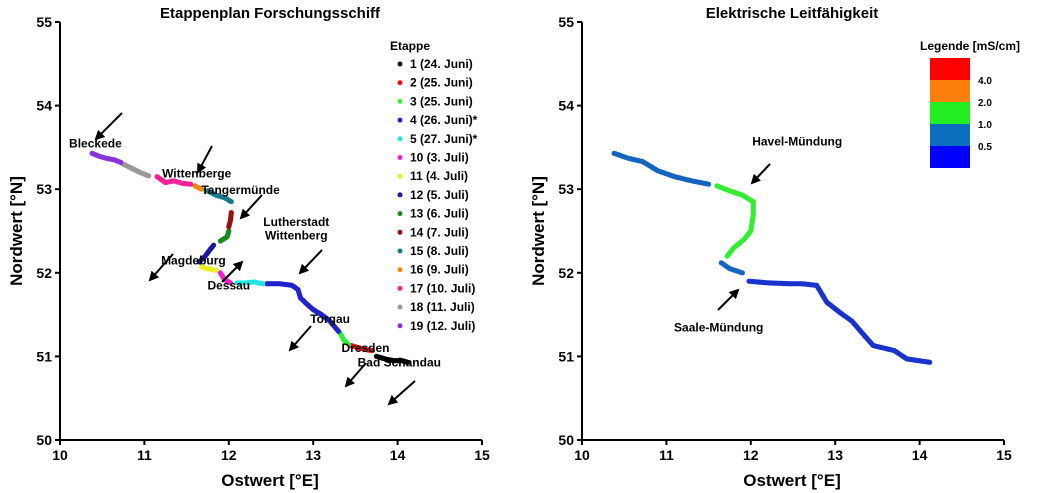  I want to click on annotation-label: Bleckede, so click(95, 143).